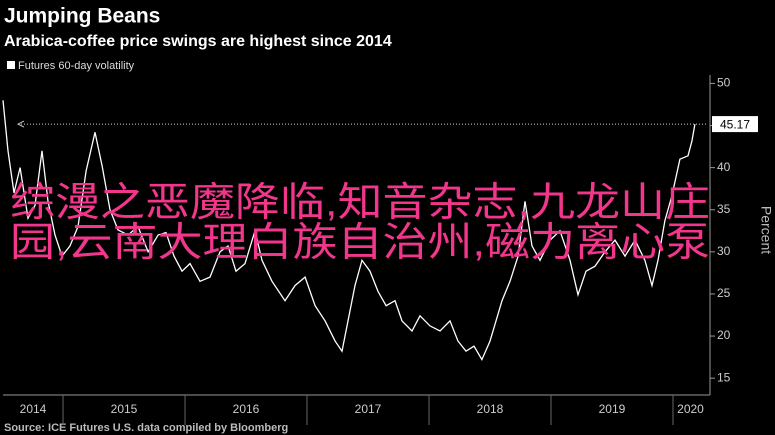  What do you see at coordinates (360, 243) in the screenshot?
I see `overlay-text: 园,云南大理白族自治州,磁力离心泵` at bounding box center [360, 243].